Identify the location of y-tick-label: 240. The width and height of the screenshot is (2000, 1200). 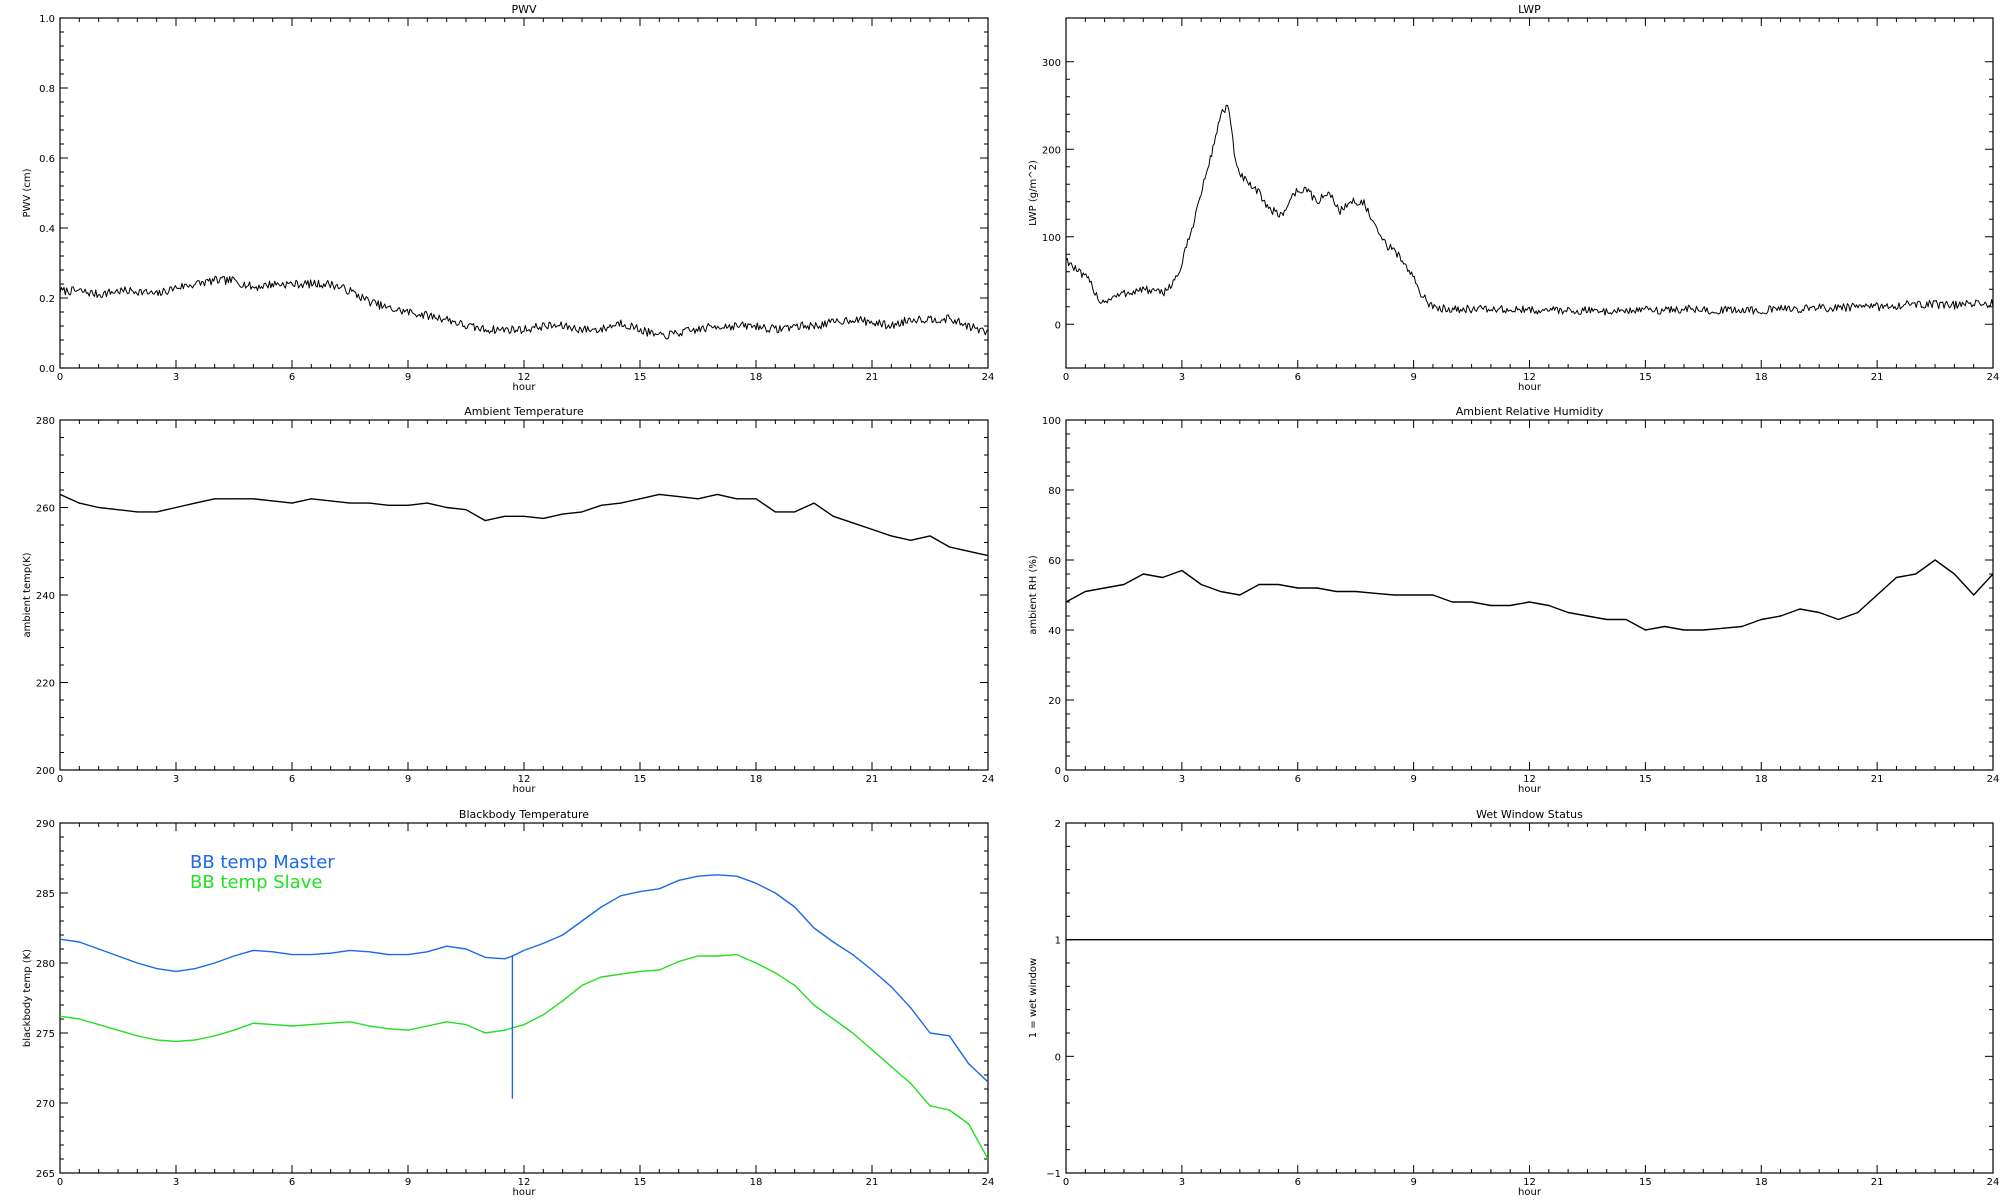
(45, 596).